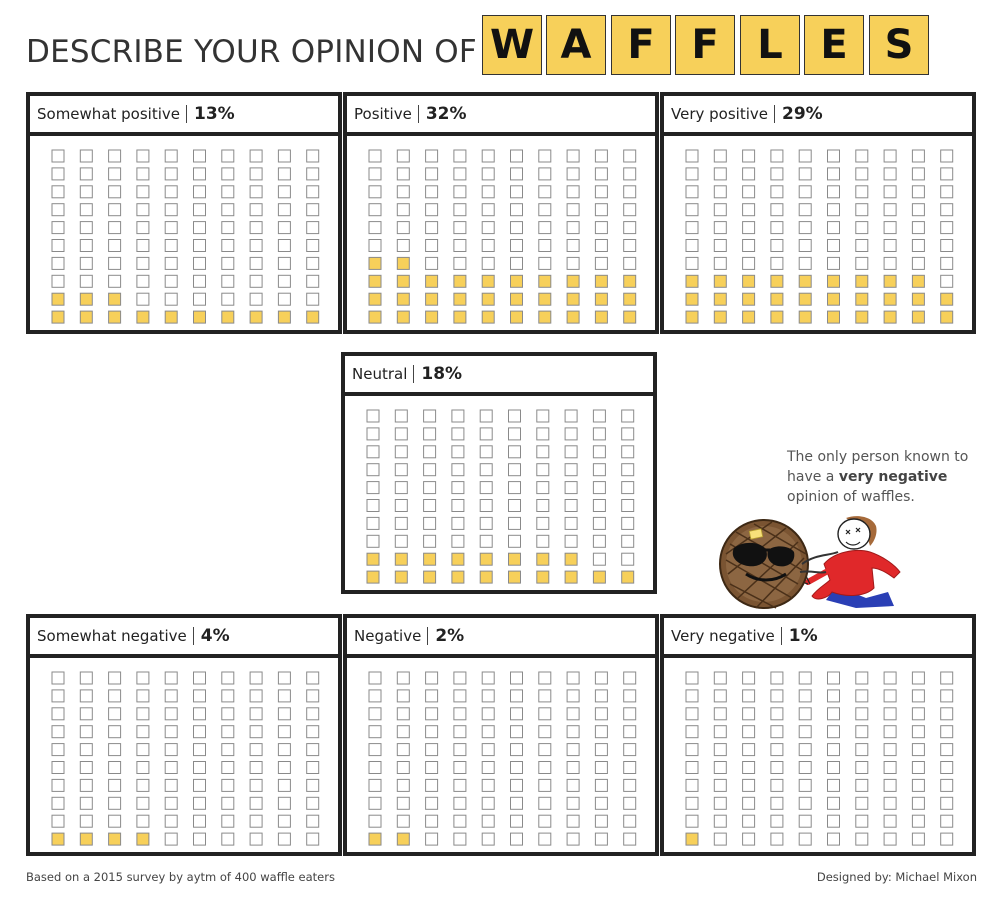 The height and width of the screenshot is (902, 1002). Describe the element at coordinates (641, 45) in the screenshot. I see `title-tile-3: F` at that location.